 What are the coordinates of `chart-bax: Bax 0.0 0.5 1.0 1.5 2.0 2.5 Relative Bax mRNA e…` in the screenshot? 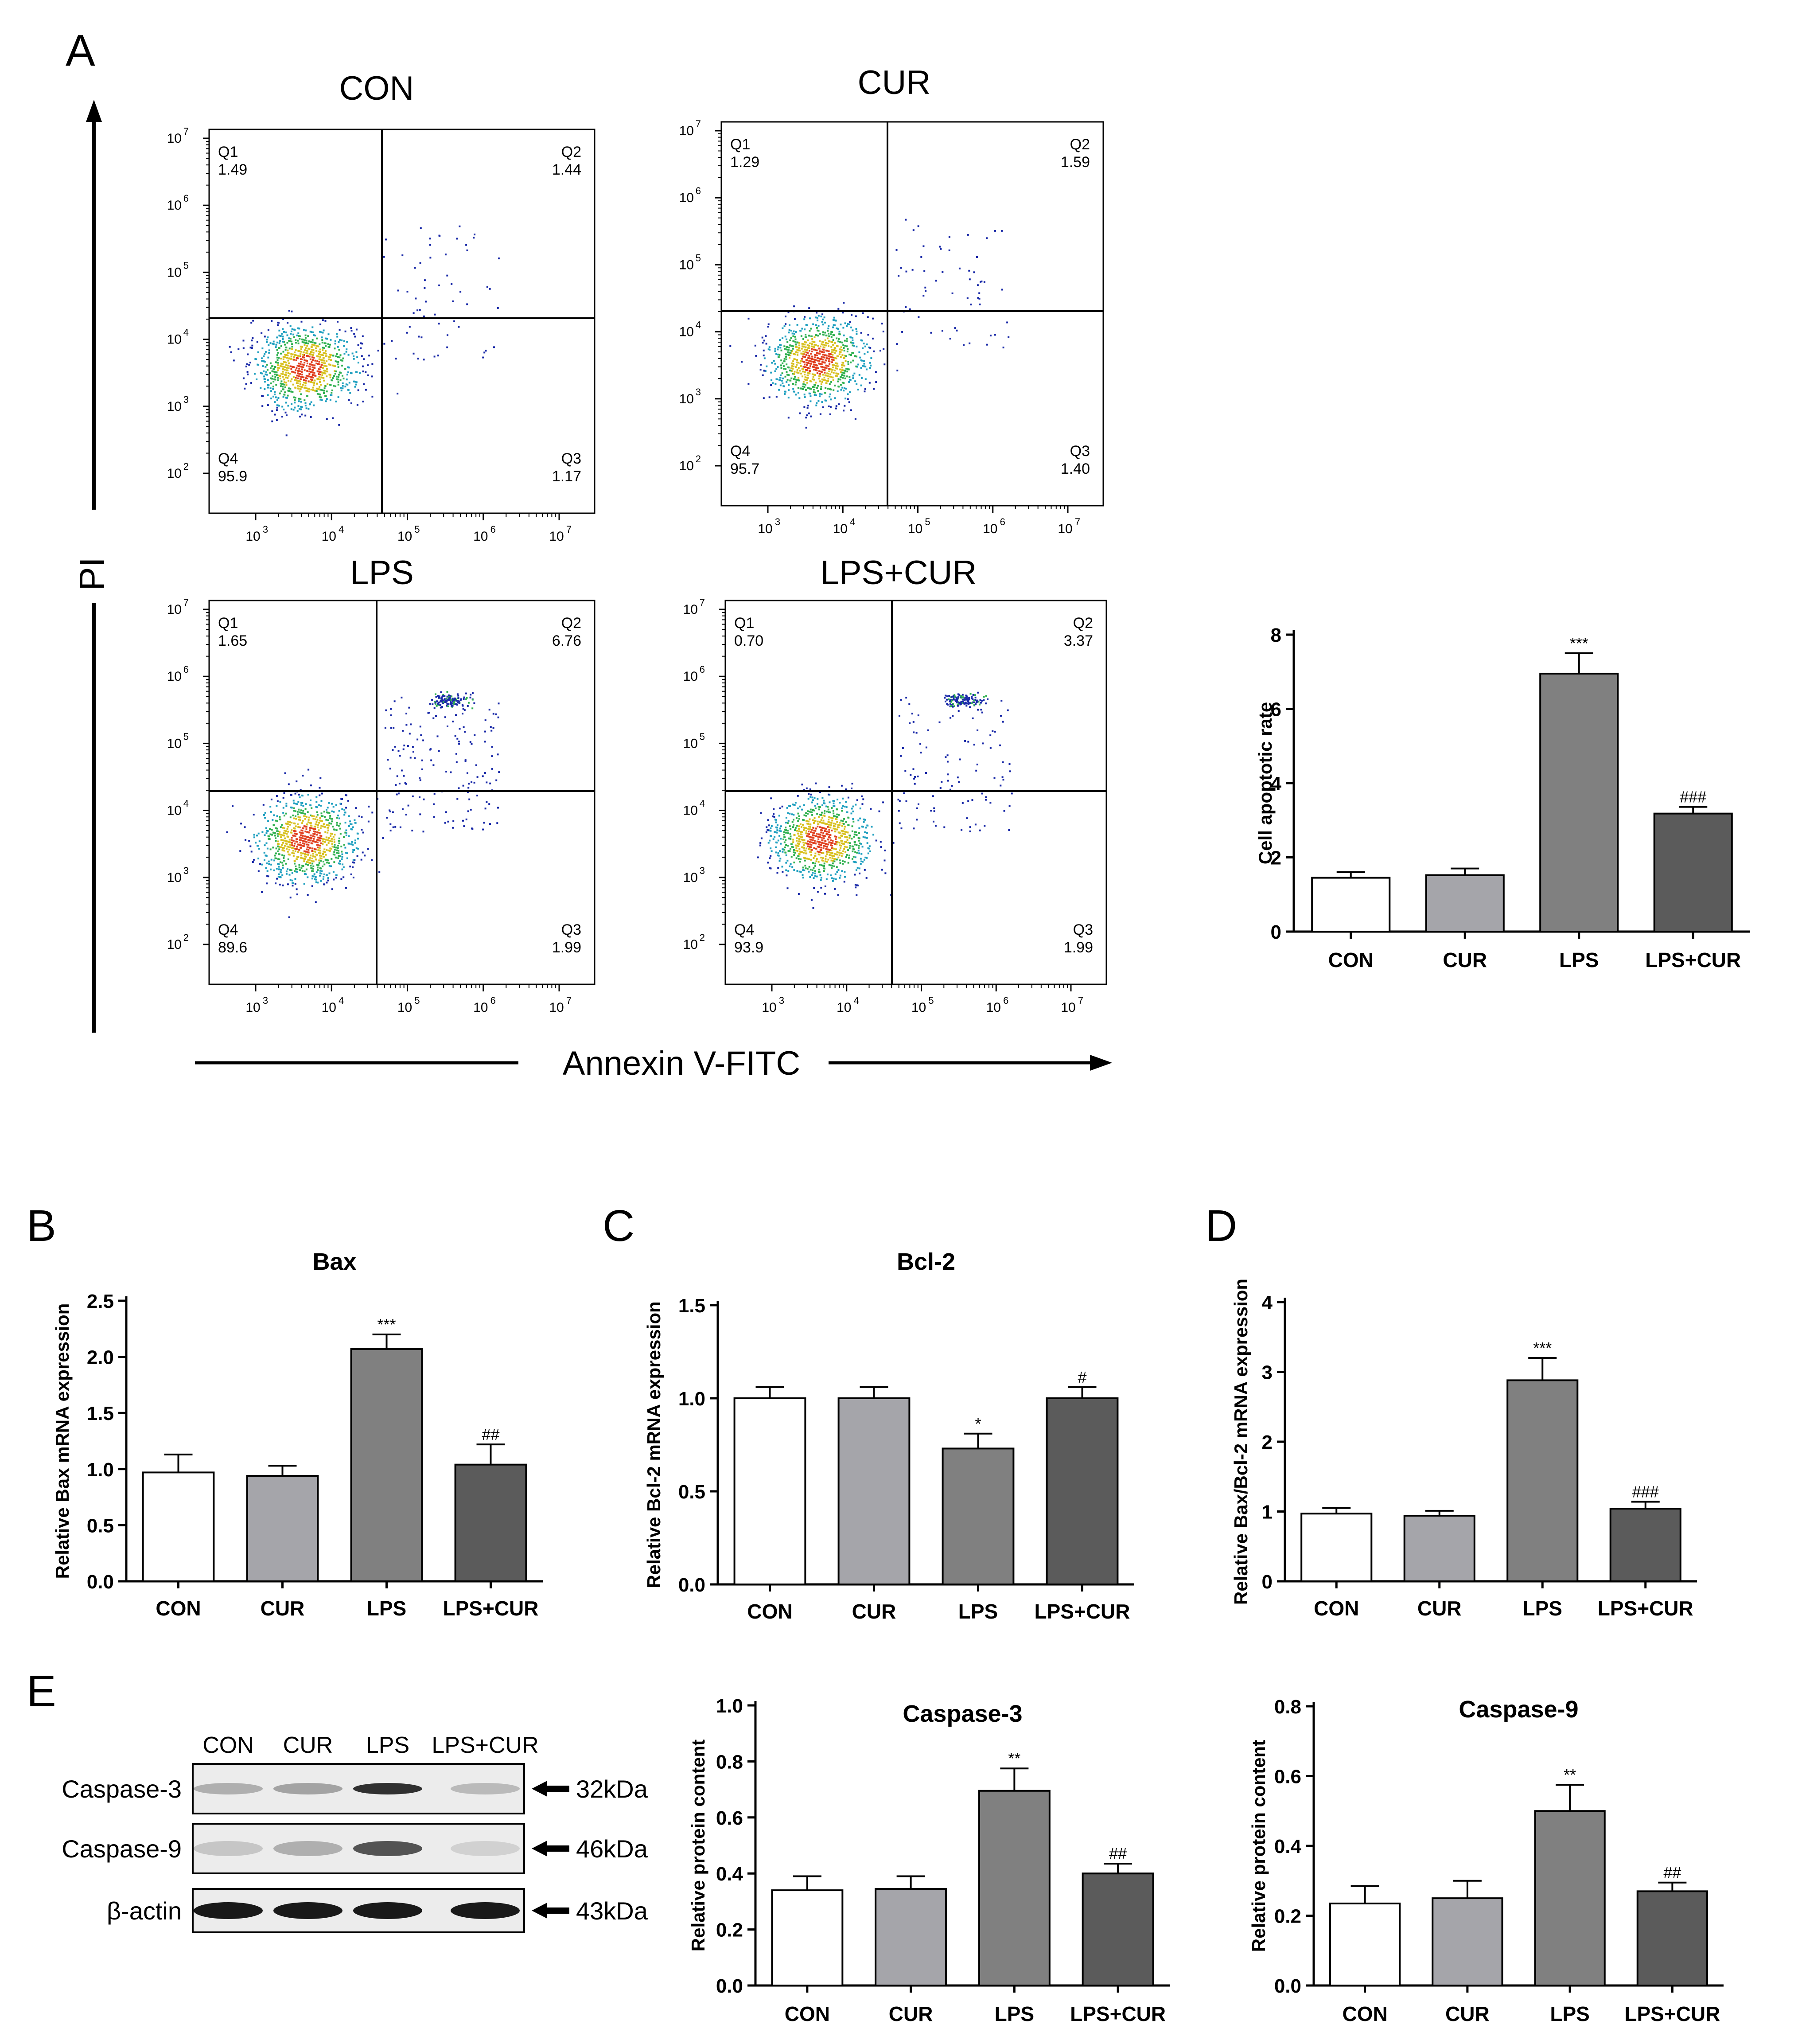 It's located at (297, 1434).